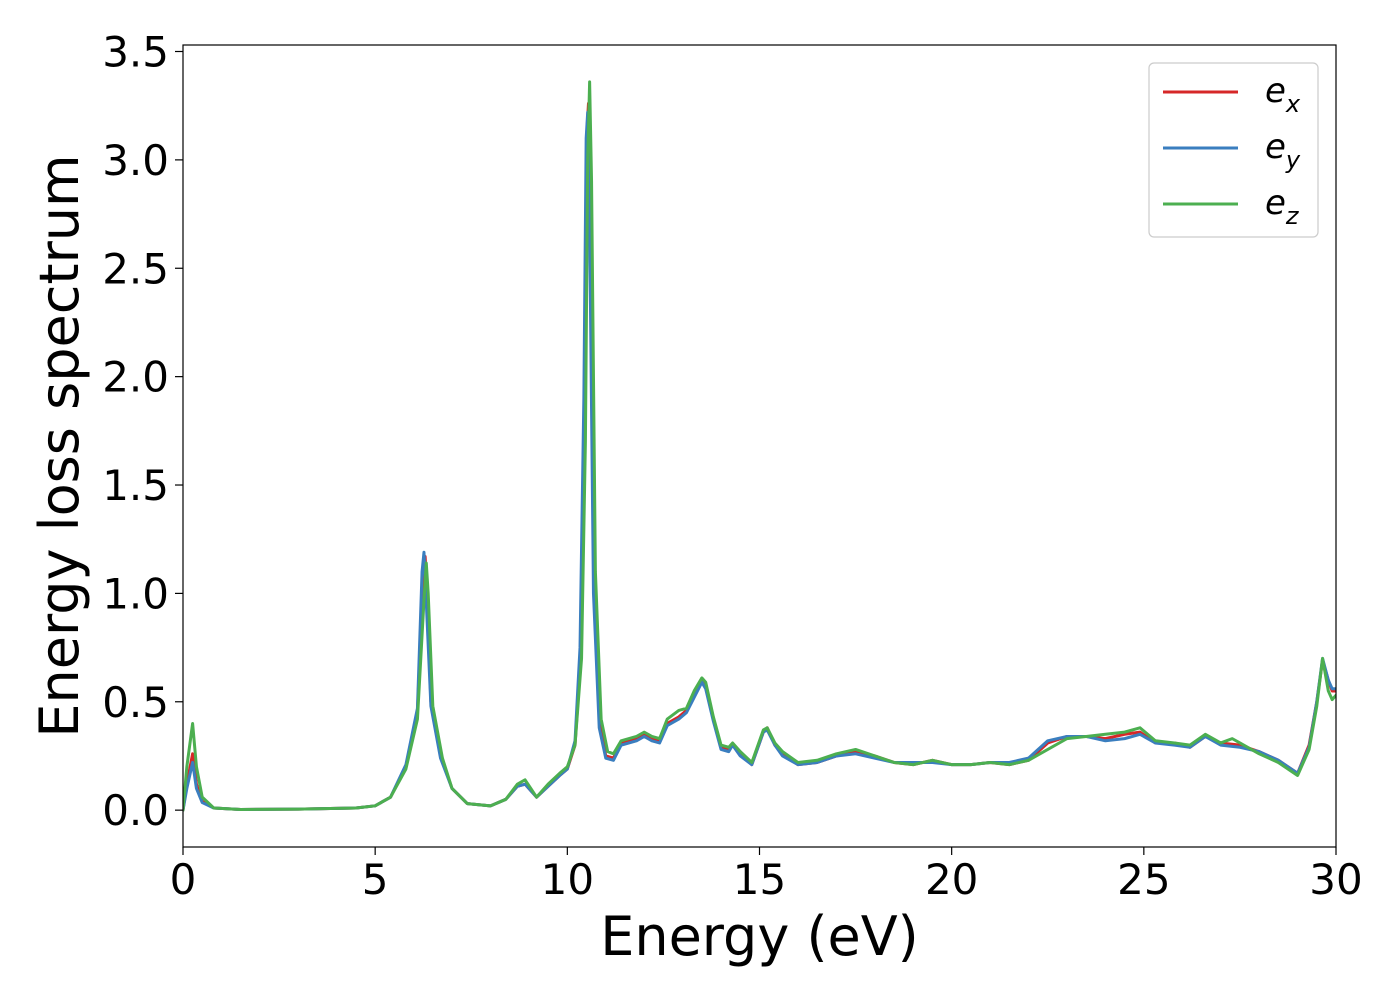  What do you see at coordinates (135, 52) in the screenshot?
I see `y-tick-label: 3.5` at bounding box center [135, 52].